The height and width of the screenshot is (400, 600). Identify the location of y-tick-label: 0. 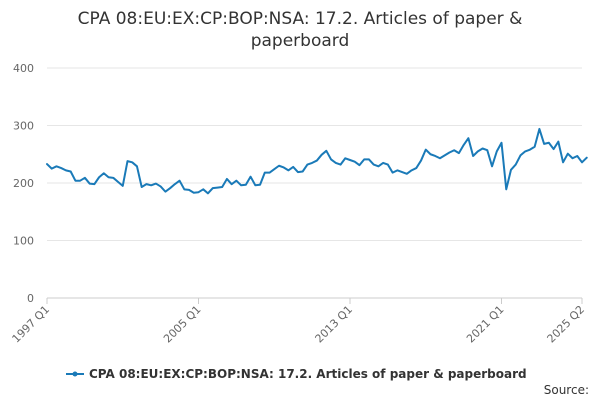
(30, 298).